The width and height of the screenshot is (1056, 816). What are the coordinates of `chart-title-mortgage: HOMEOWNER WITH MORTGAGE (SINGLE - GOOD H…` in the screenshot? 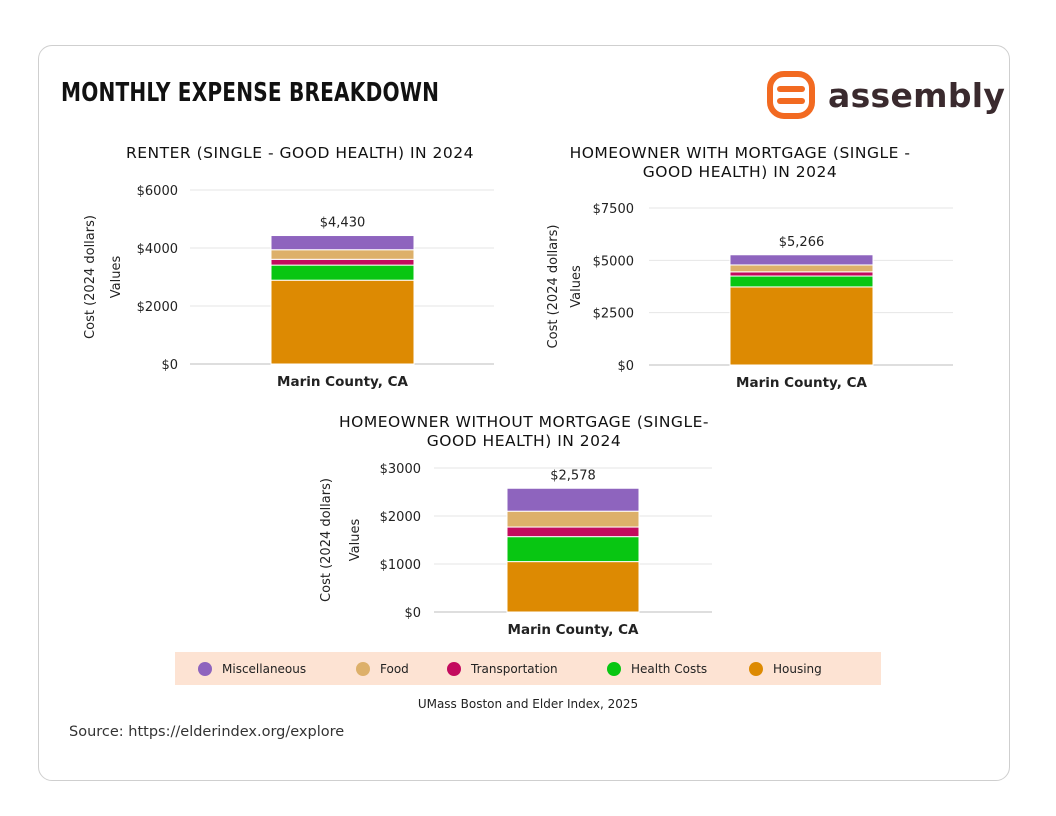 It's located at (740, 163).